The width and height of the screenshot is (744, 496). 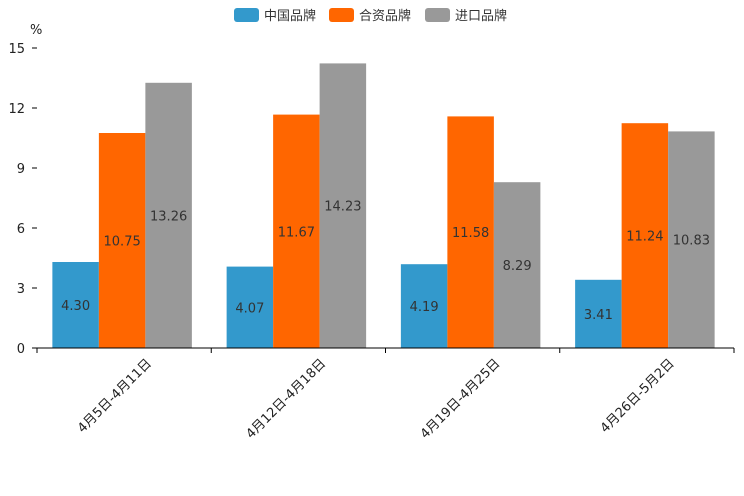 What do you see at coordinates (21, 169) in the screenshot?
I see `y-tick-label: 9` at bounding box center [21, 169].